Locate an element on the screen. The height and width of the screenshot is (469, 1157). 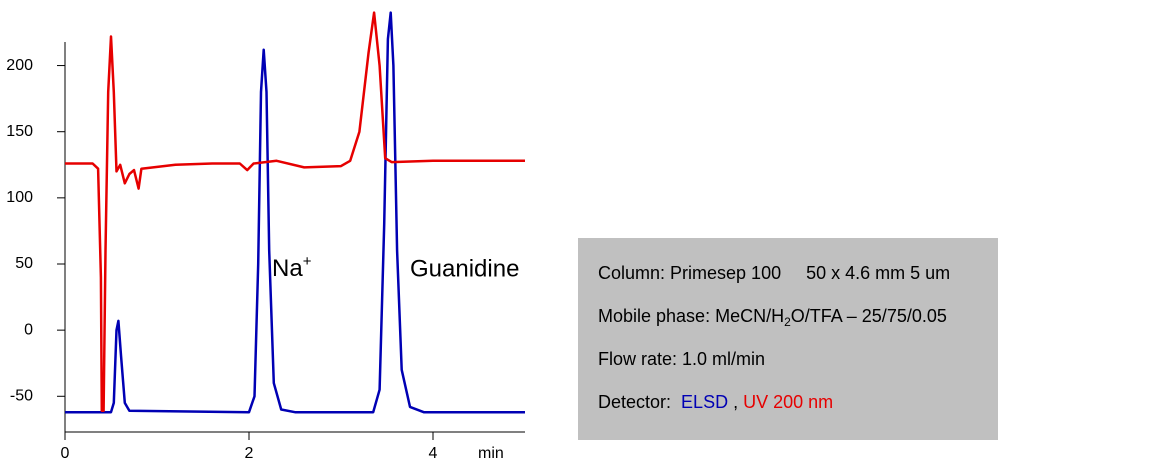
info-line: Column: Primesep 100 50 x 4.6 mm 5 um is located at coordinates (774, 273).